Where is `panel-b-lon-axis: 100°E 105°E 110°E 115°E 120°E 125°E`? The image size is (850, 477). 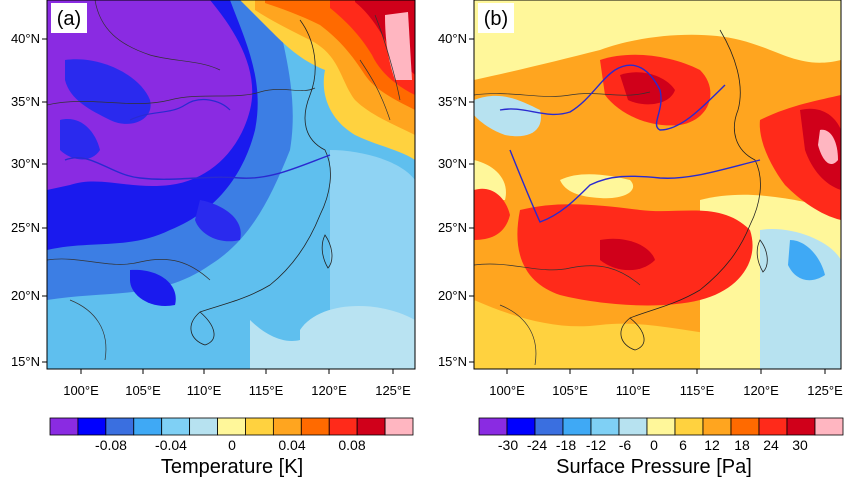 panel-b-lon-axis: 100°E 105°E 110°E 115°E 120°E 125°E is located at coordinates (666, 383).